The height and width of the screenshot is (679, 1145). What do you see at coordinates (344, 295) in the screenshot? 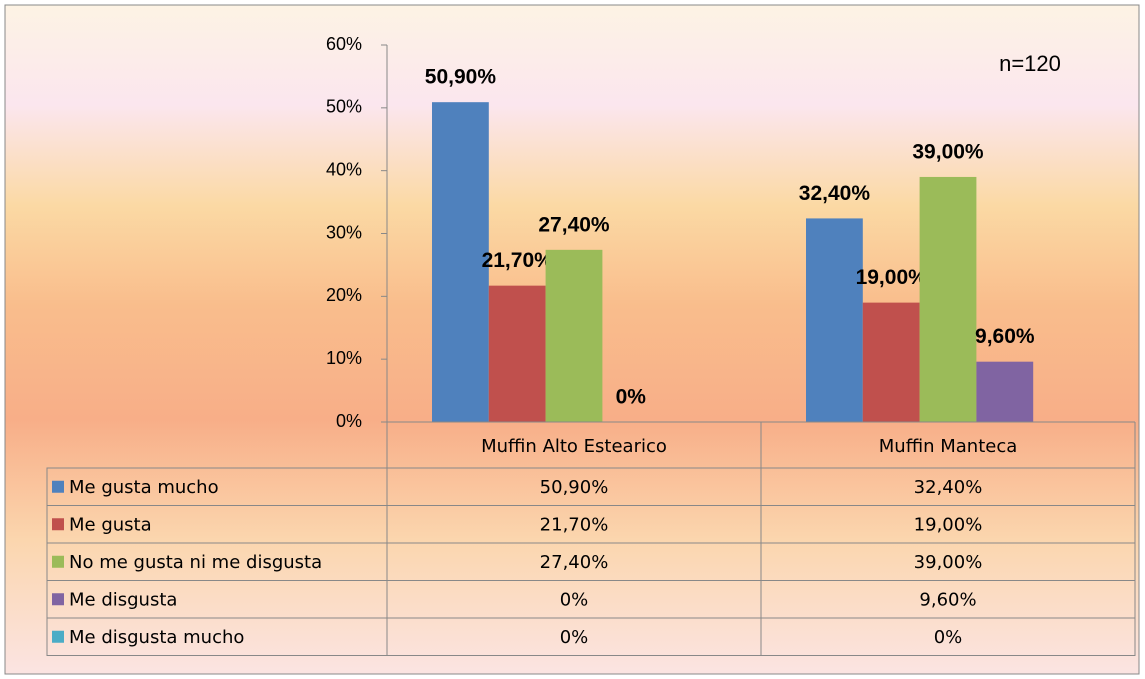
I see `y-tick-label: 20%` at bounding box center [344, 295].